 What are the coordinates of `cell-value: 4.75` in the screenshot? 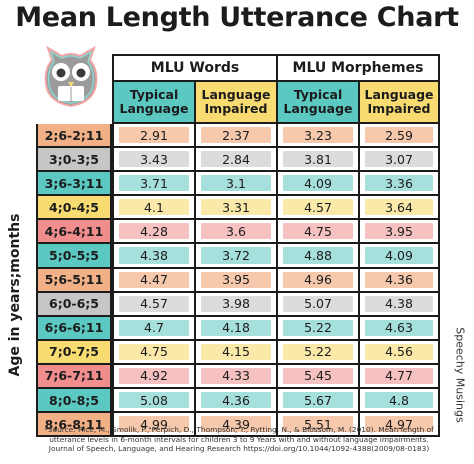 It's located at (154, 351).